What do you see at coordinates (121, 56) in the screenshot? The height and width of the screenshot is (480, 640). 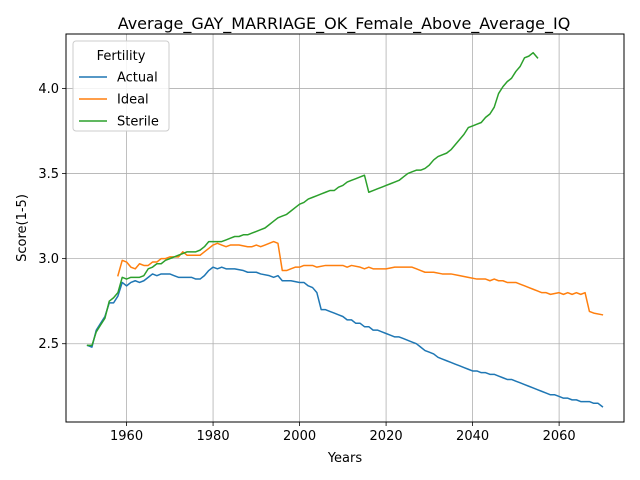 I see `legend-title: Fertility` at bounding box center [121, 56].